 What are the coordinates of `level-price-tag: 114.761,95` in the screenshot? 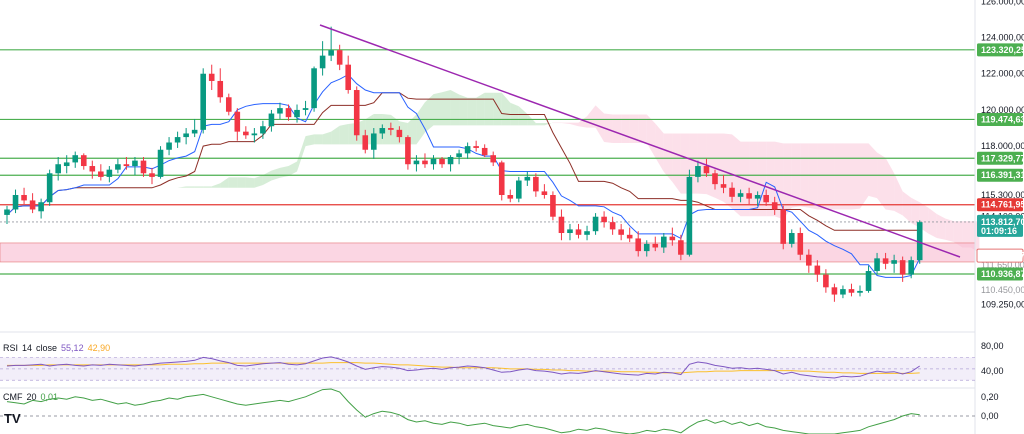 It's located at (1002, 205).